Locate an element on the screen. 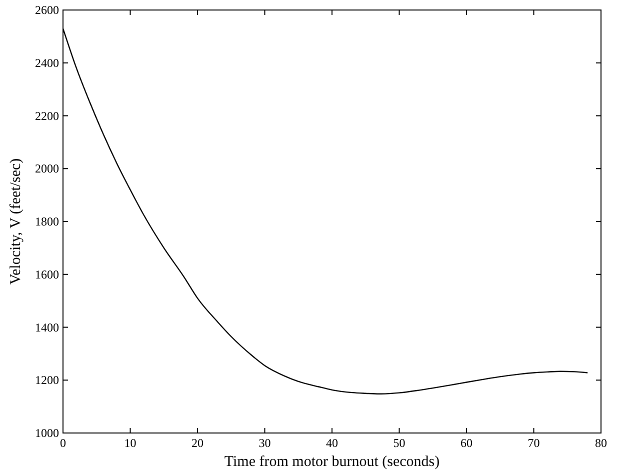 The image size is (623, 472). y-axis-title: Velocity, V (feet/sec) is located at coordinates (16, 221).